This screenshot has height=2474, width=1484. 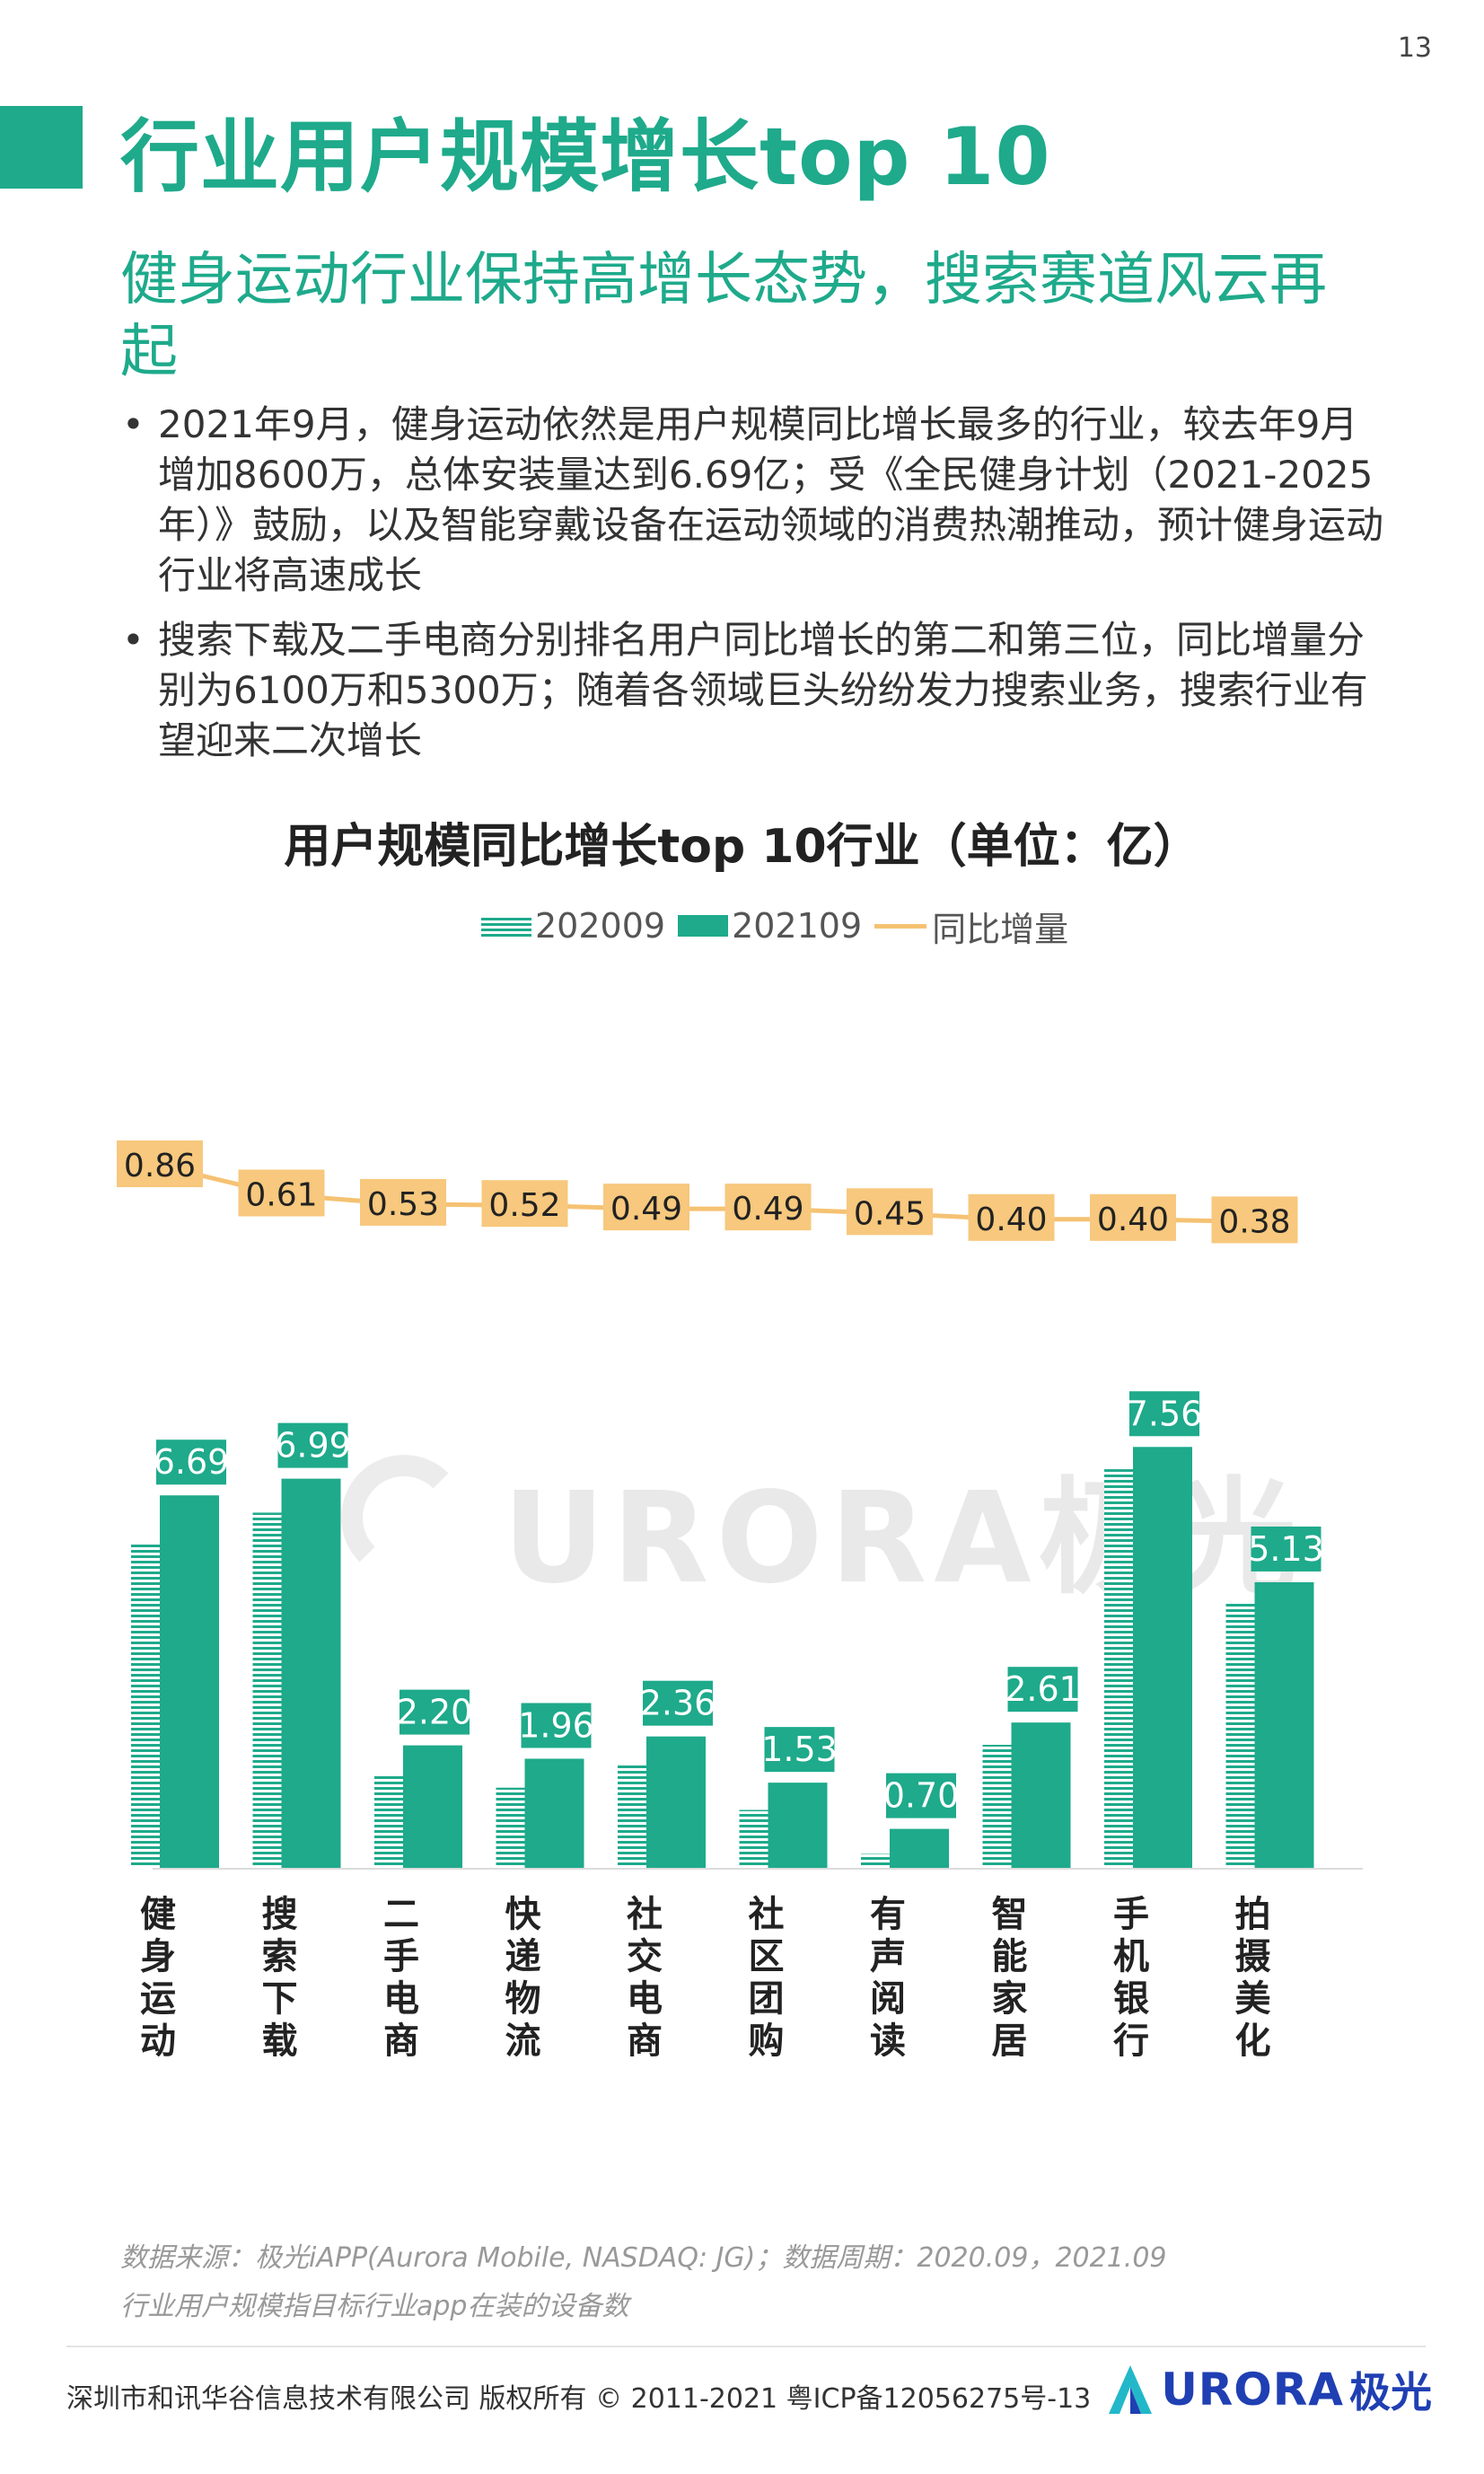 What do you see at coordinates (523, 1975) in the screenshot?
I see `category-label: 快递物流` at bounding box center [523, 1975].